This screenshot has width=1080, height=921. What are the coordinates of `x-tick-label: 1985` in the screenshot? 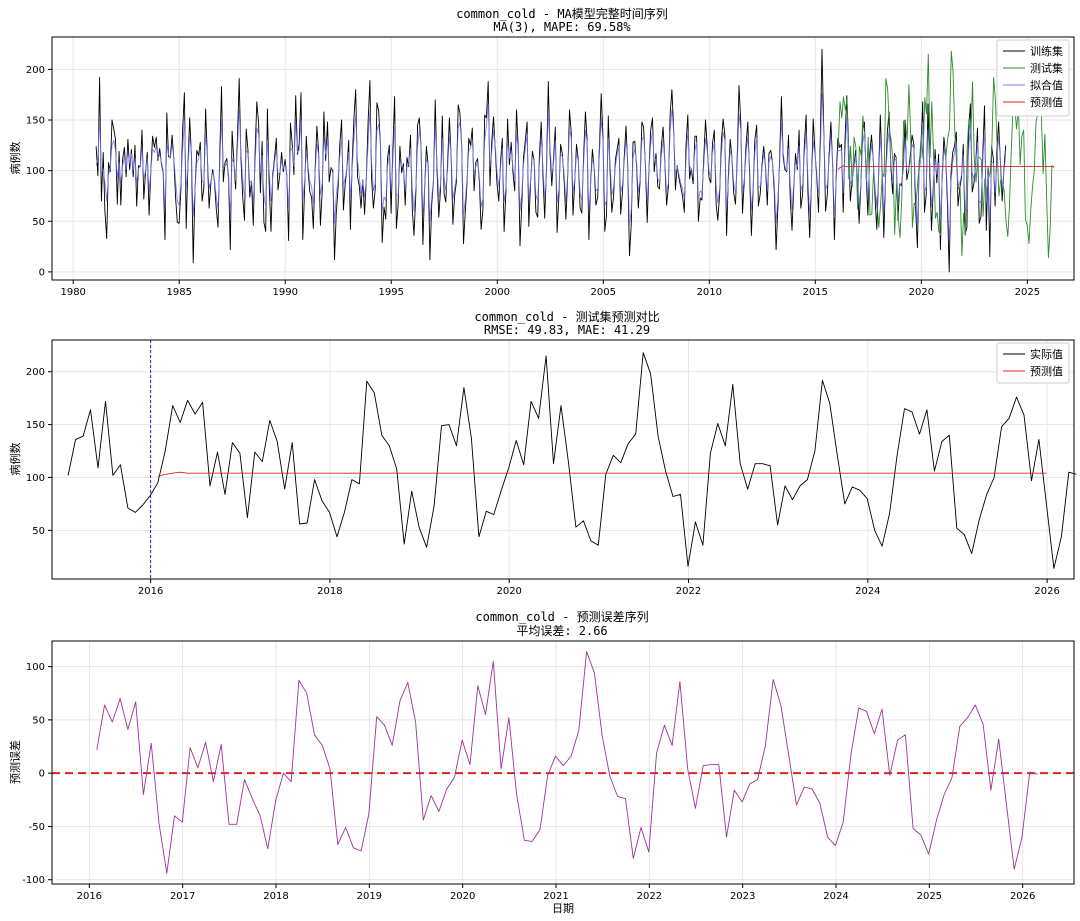 It's located at (178, 292).